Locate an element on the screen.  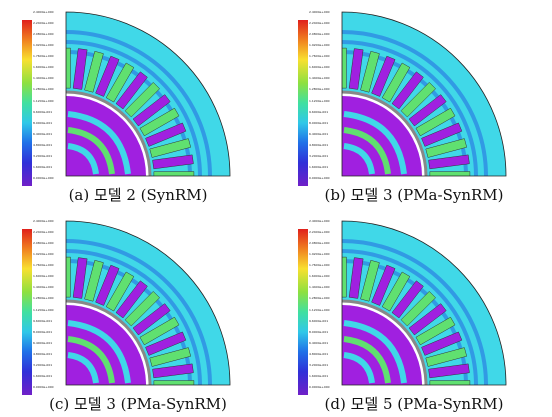
legend-tick-label: 1.4400e+000 is located at coordinates (319, 287).